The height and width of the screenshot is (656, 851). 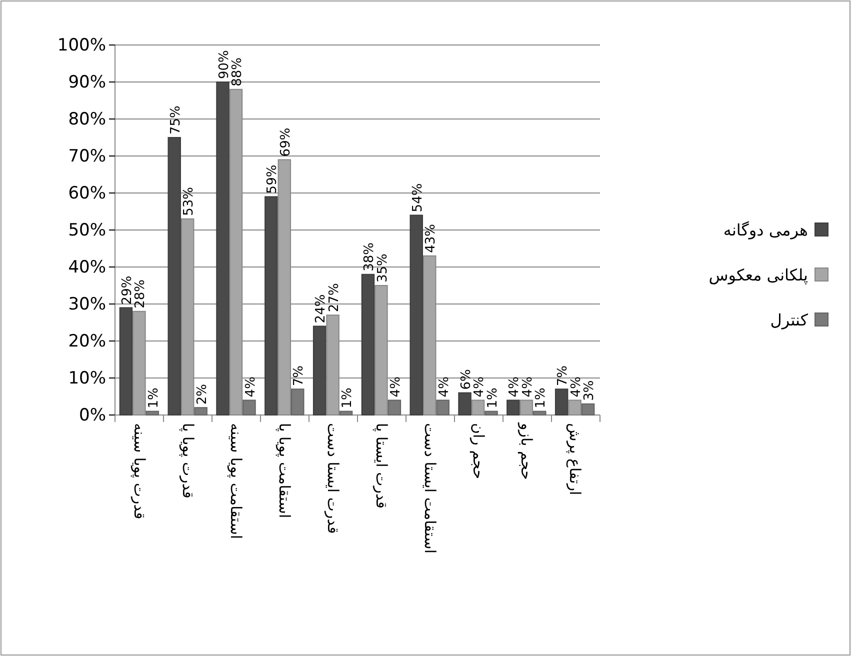 I want to click on data-label: 6%, so click(x=466, y=379).